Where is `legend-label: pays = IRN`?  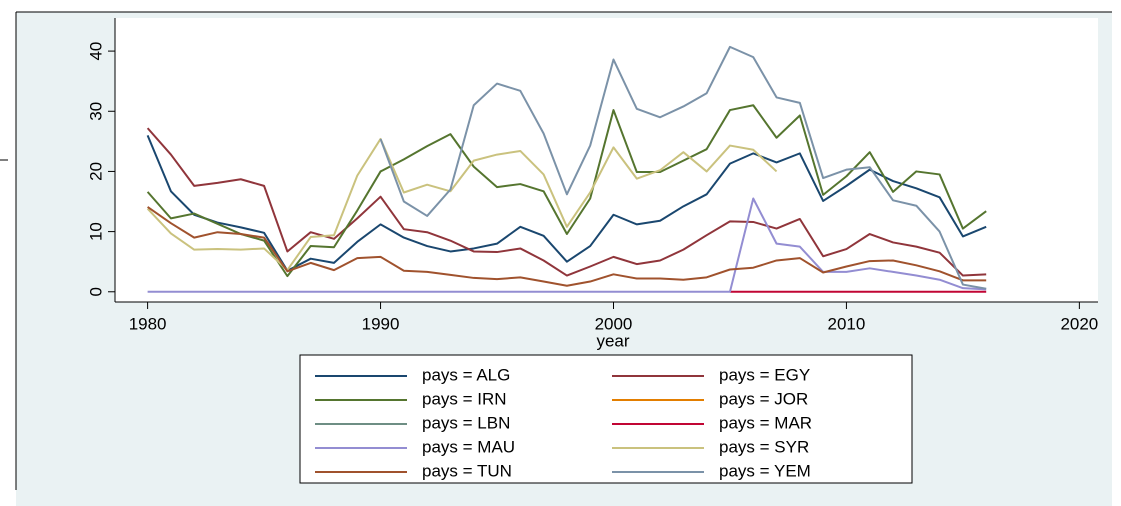 legend-label: pays = IRN is located at coordinates (464, 398).